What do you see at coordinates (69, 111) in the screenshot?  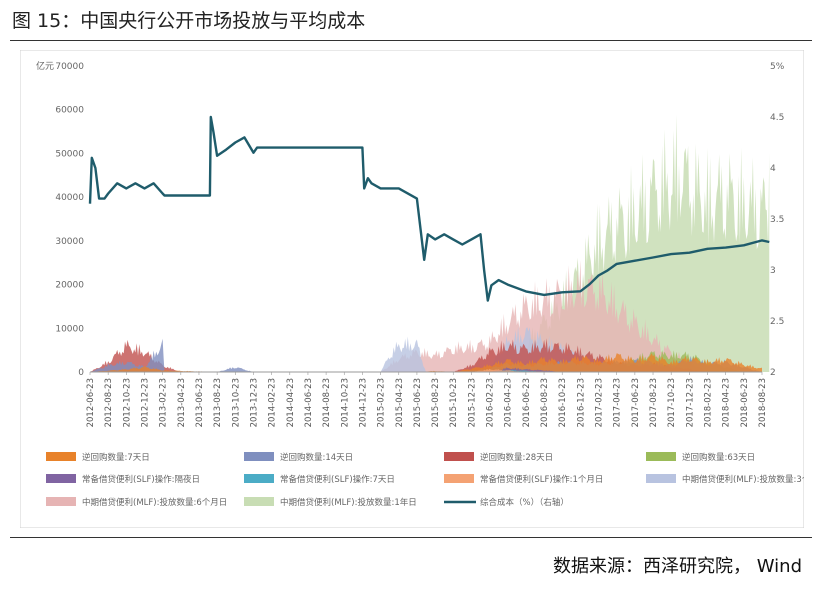 I see `left-tick-label: 60000` at bounding box center [69, 111].